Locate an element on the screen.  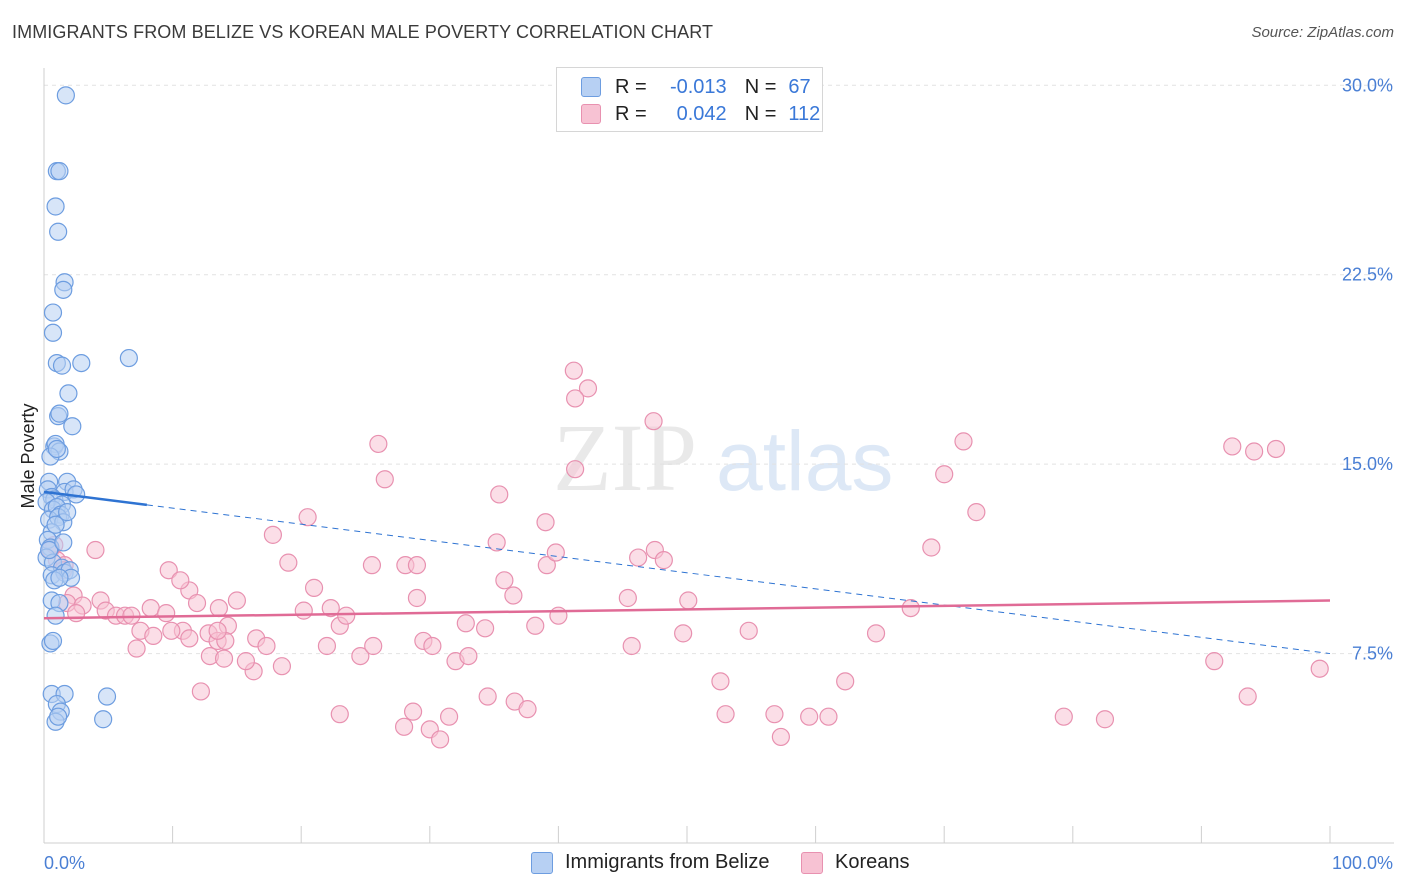
y-tick-label: 22.5% is located at coordinates (1367, 275).